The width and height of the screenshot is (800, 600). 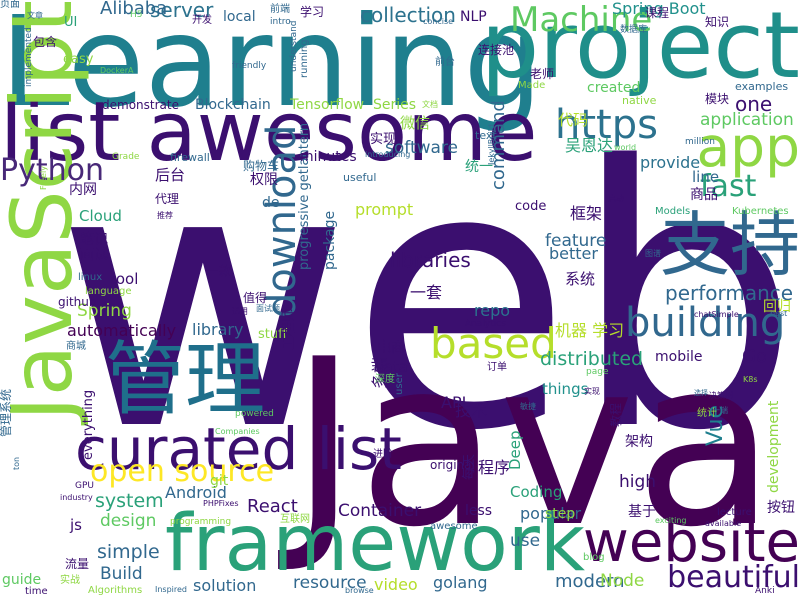 I want to click on cloud-word: running, so click(x=304, y=58).